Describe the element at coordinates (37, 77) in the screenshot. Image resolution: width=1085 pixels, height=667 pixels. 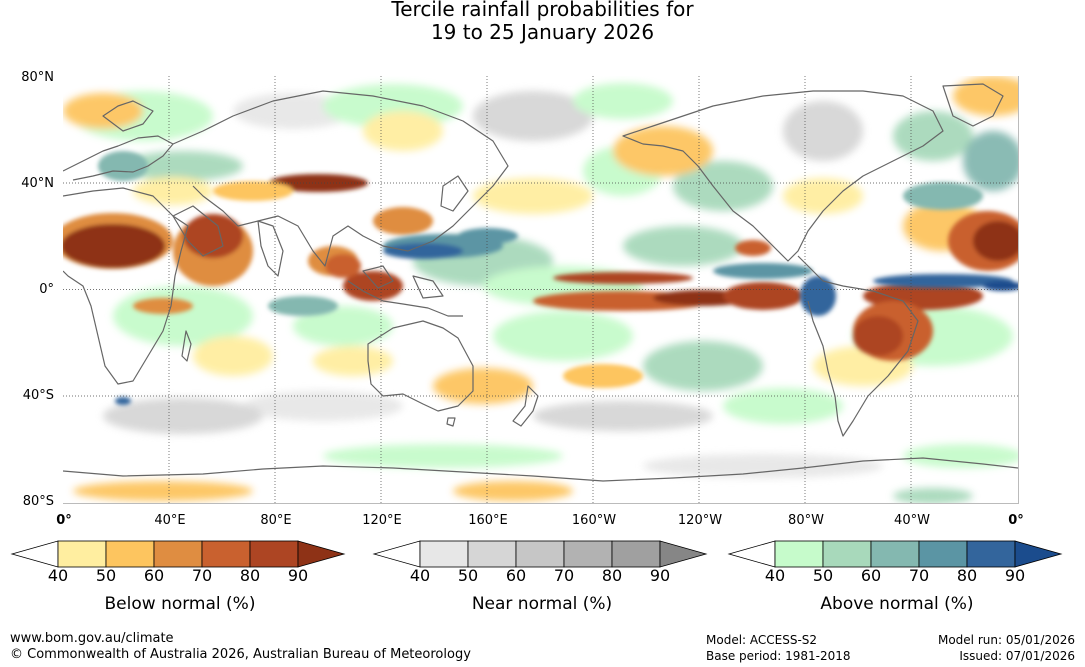
I see `lat-label-80n: 80°N` at that location.